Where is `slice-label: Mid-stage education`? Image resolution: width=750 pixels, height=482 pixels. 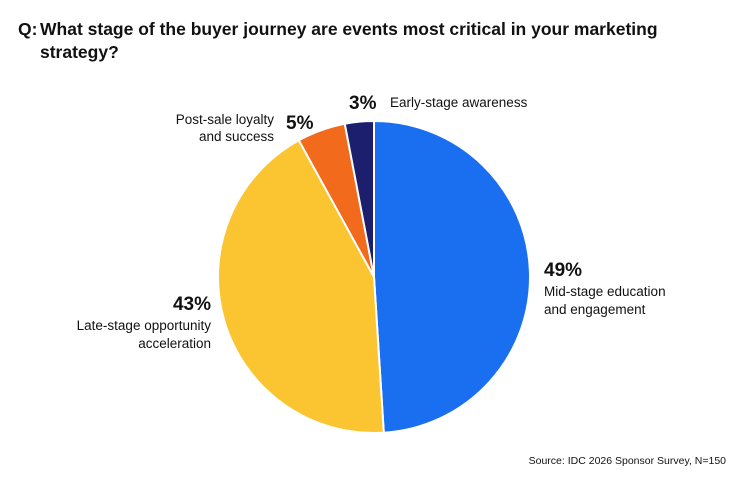
slice-label: Mid-stage education is located at coordinates (605, 291).